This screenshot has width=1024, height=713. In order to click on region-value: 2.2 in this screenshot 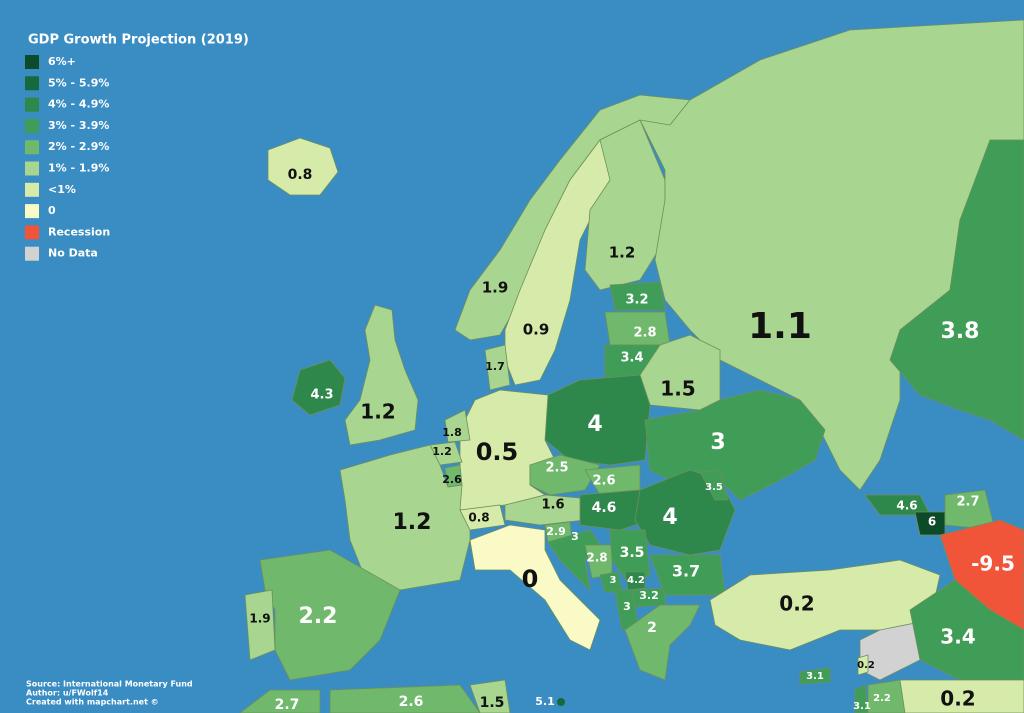, I will do `click(882, 698)`.